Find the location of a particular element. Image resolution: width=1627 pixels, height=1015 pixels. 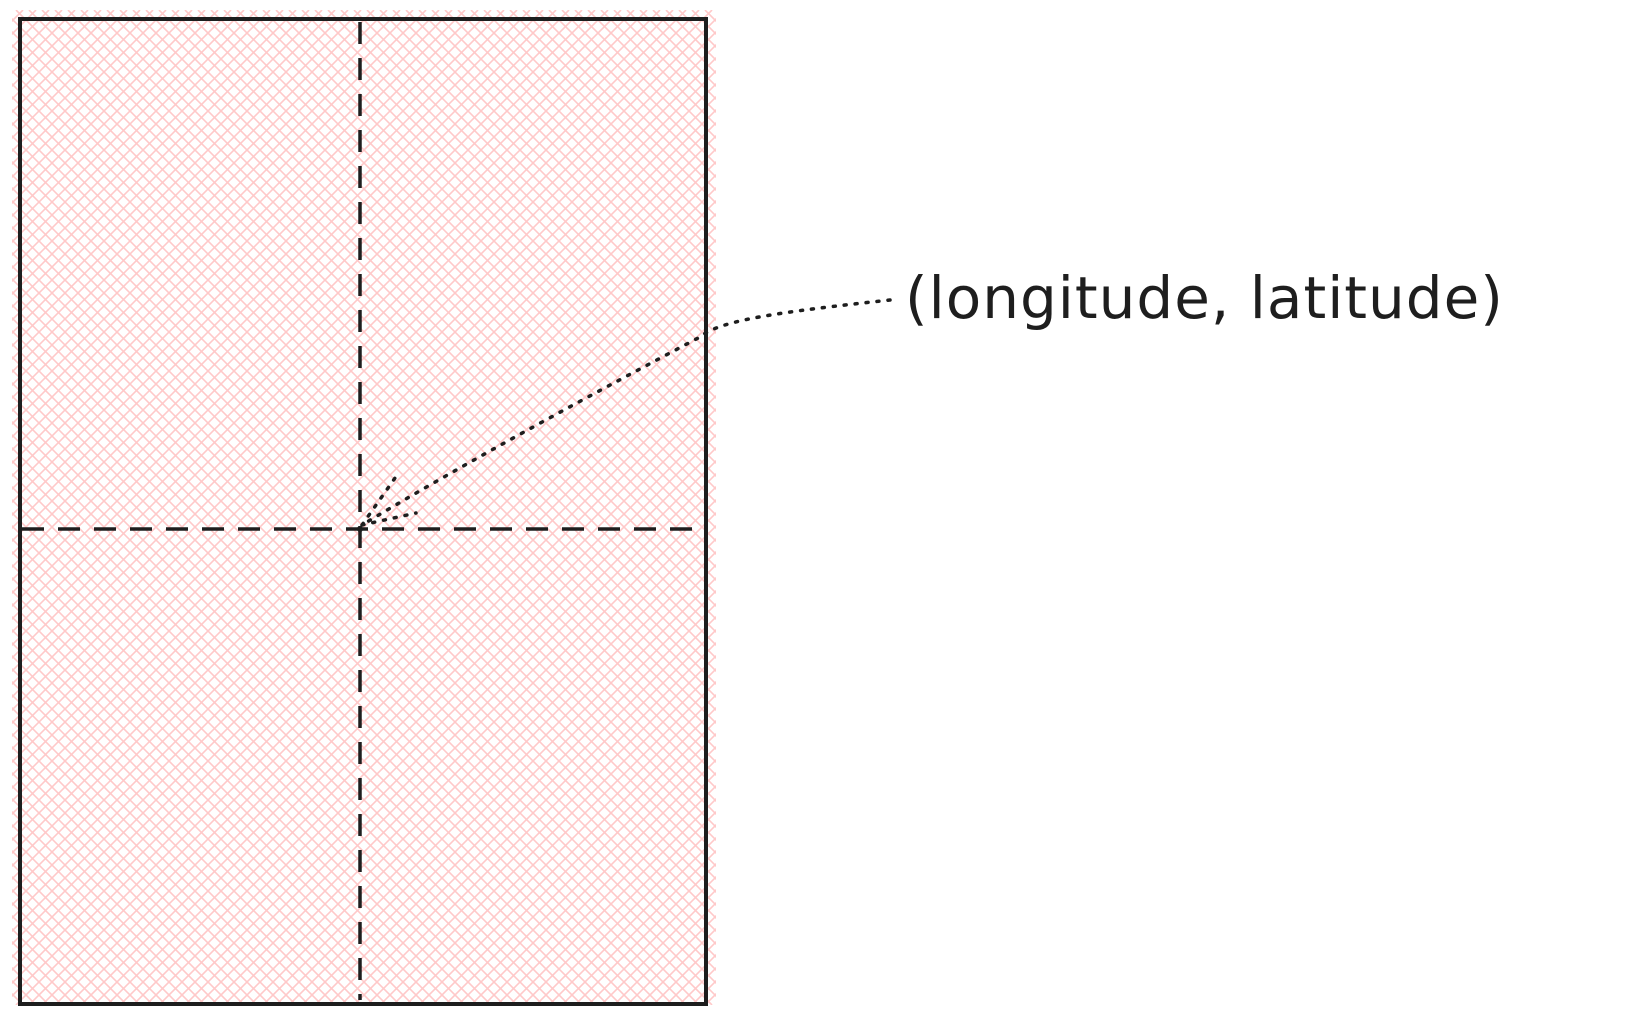

center-point is located at coordinates (360, 529).